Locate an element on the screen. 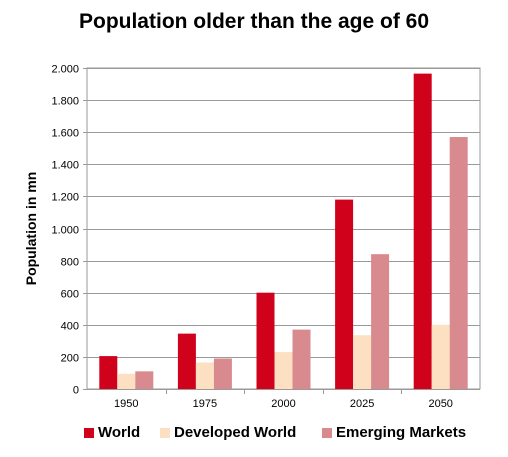  legend: World Developed World Emerging Markets is located at coordinates (254, 434).